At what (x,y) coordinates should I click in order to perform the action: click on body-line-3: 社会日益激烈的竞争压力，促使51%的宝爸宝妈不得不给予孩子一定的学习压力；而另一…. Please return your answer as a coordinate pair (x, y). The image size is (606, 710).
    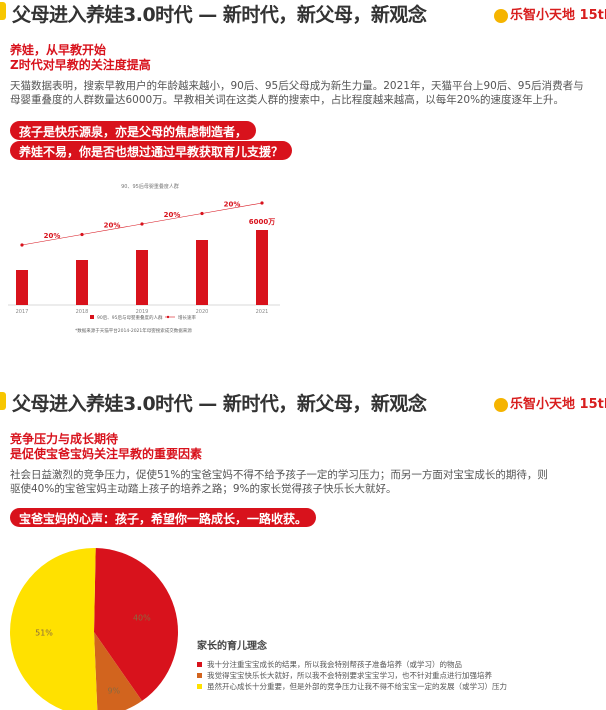
    Looking at the image, I should click on (279, 475).